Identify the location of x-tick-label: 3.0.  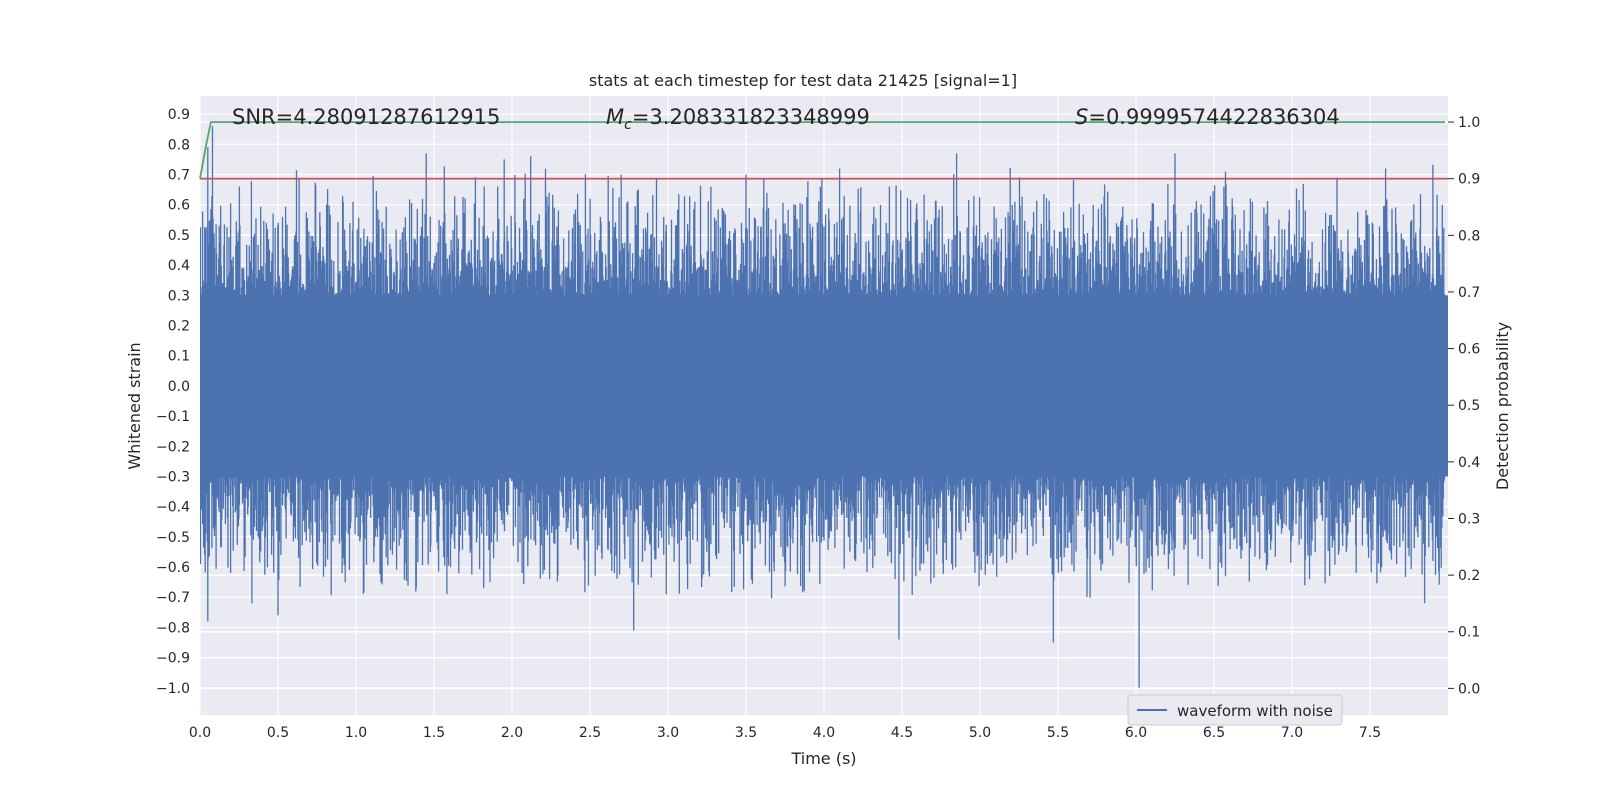
(668, 733).